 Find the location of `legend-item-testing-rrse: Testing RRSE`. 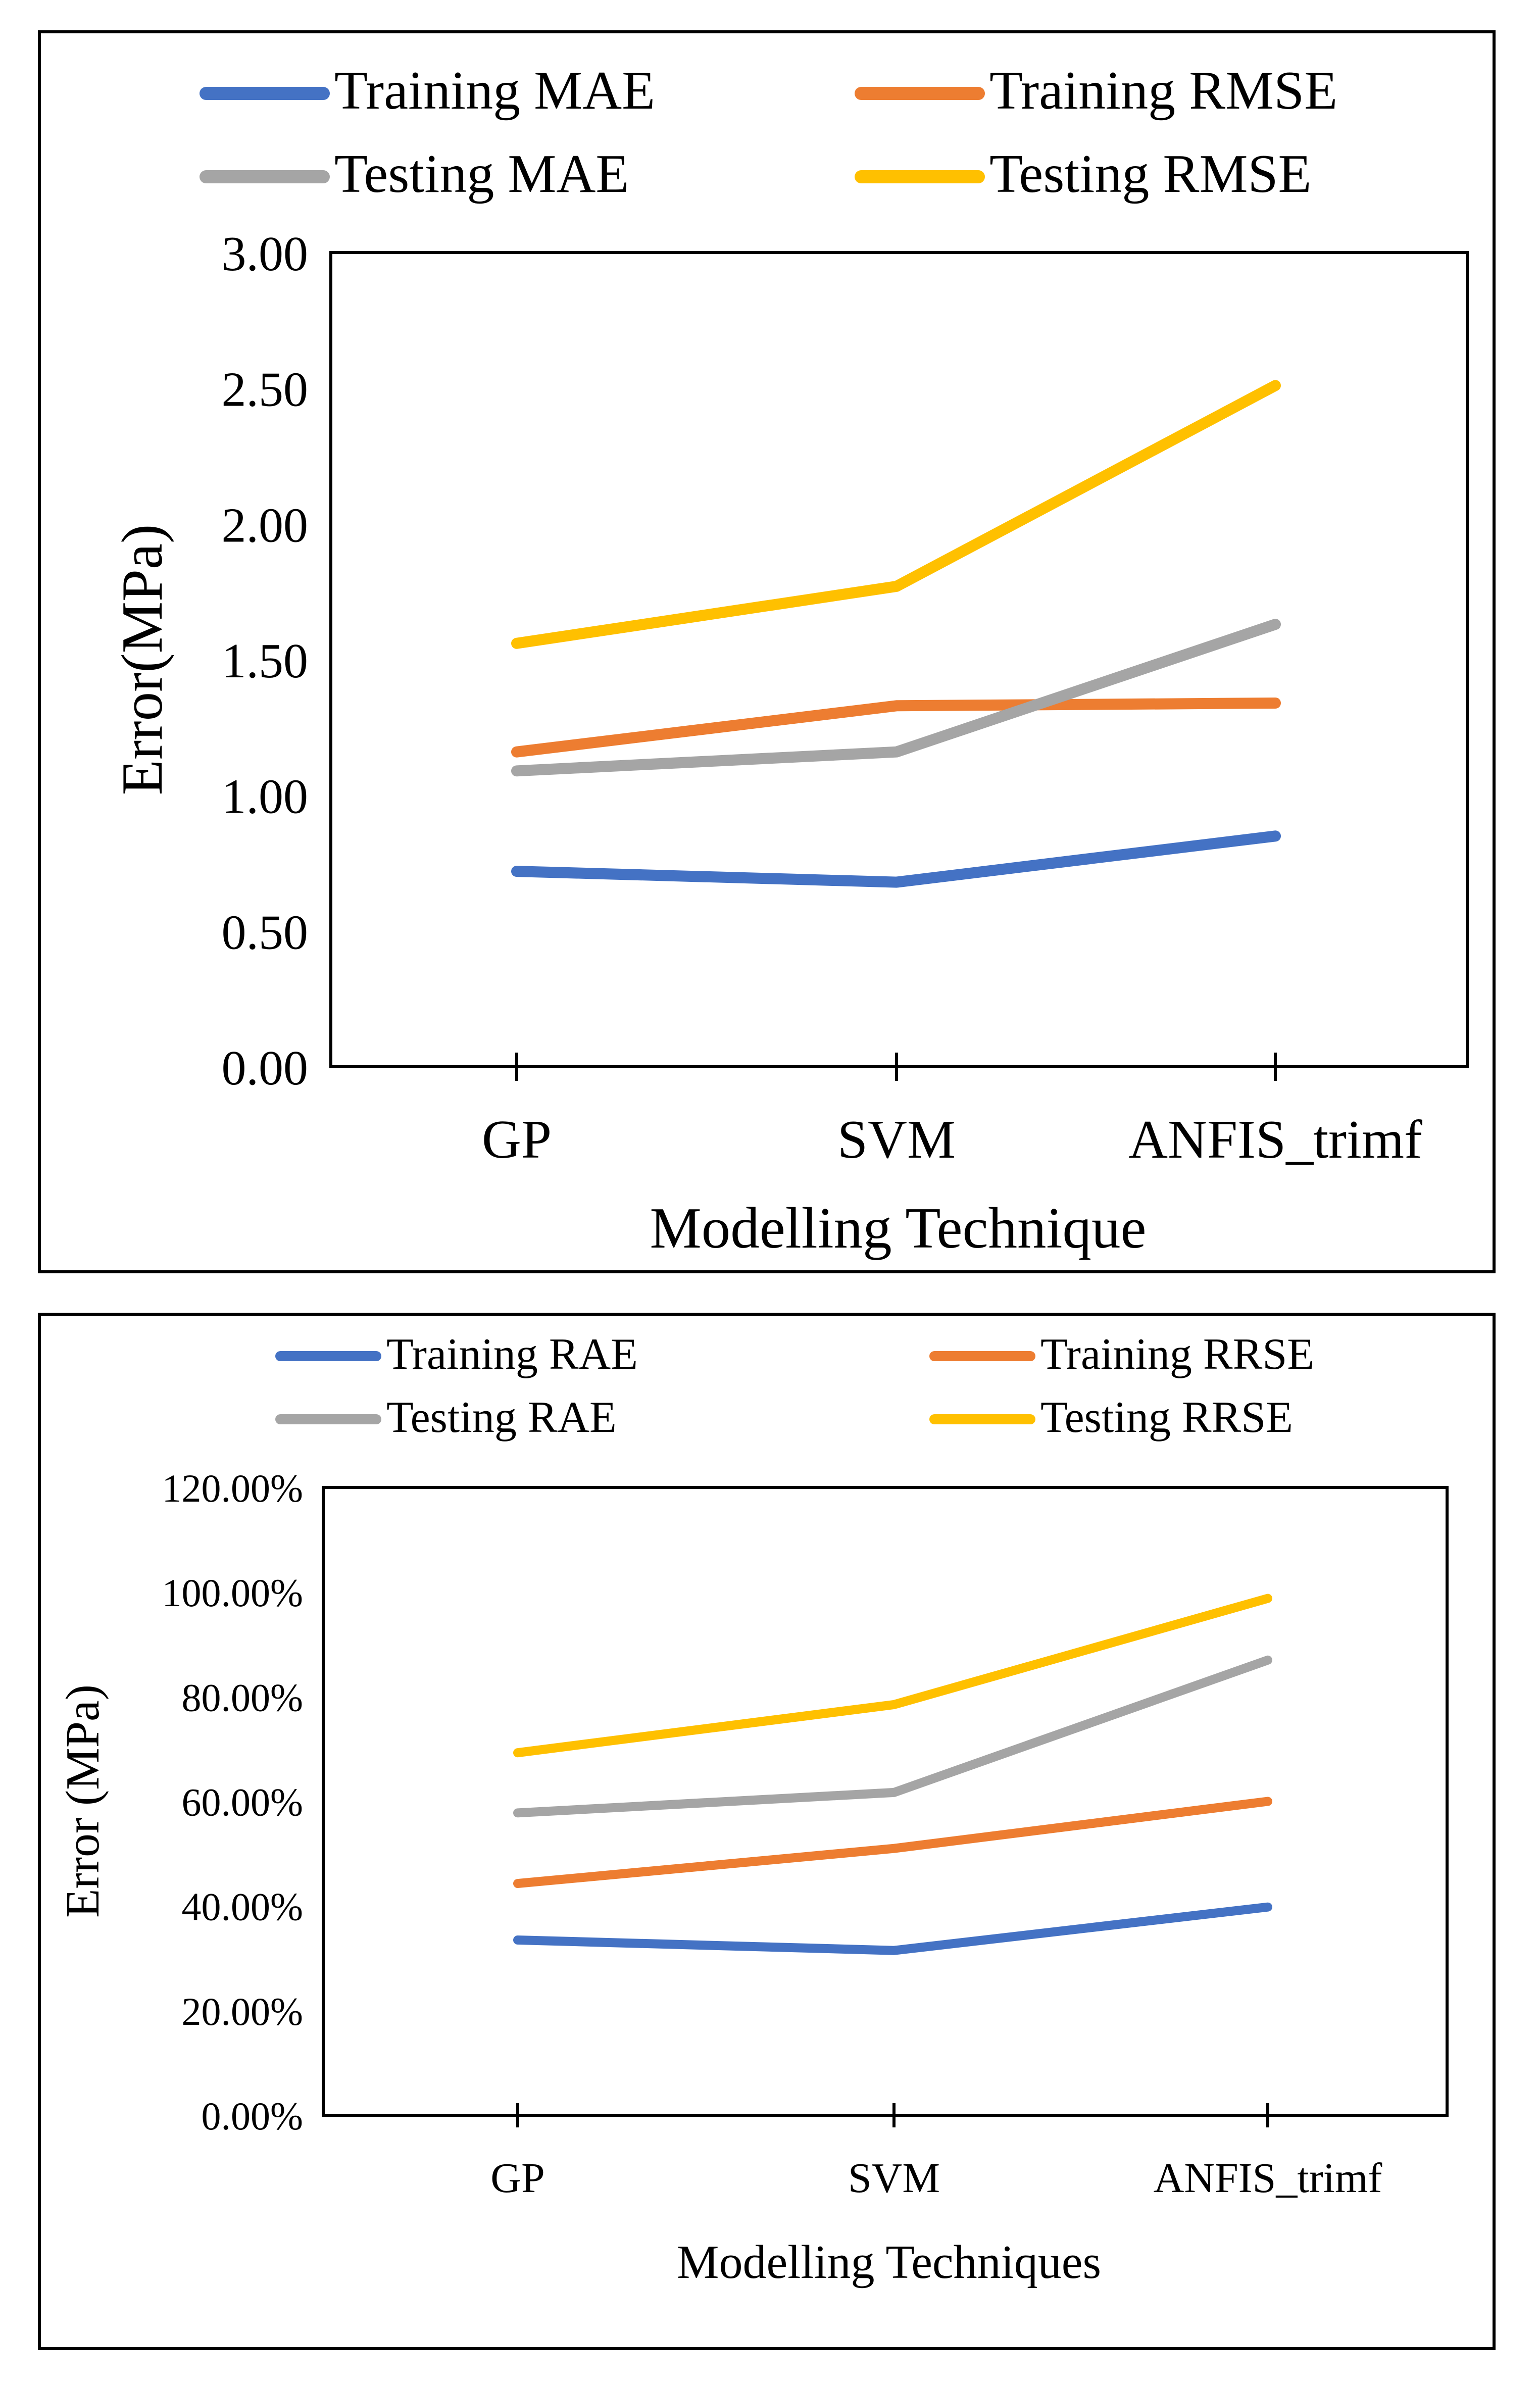

legend-item-testing-rrse: Testing RRSE is located at coordinates (1111, 1417).